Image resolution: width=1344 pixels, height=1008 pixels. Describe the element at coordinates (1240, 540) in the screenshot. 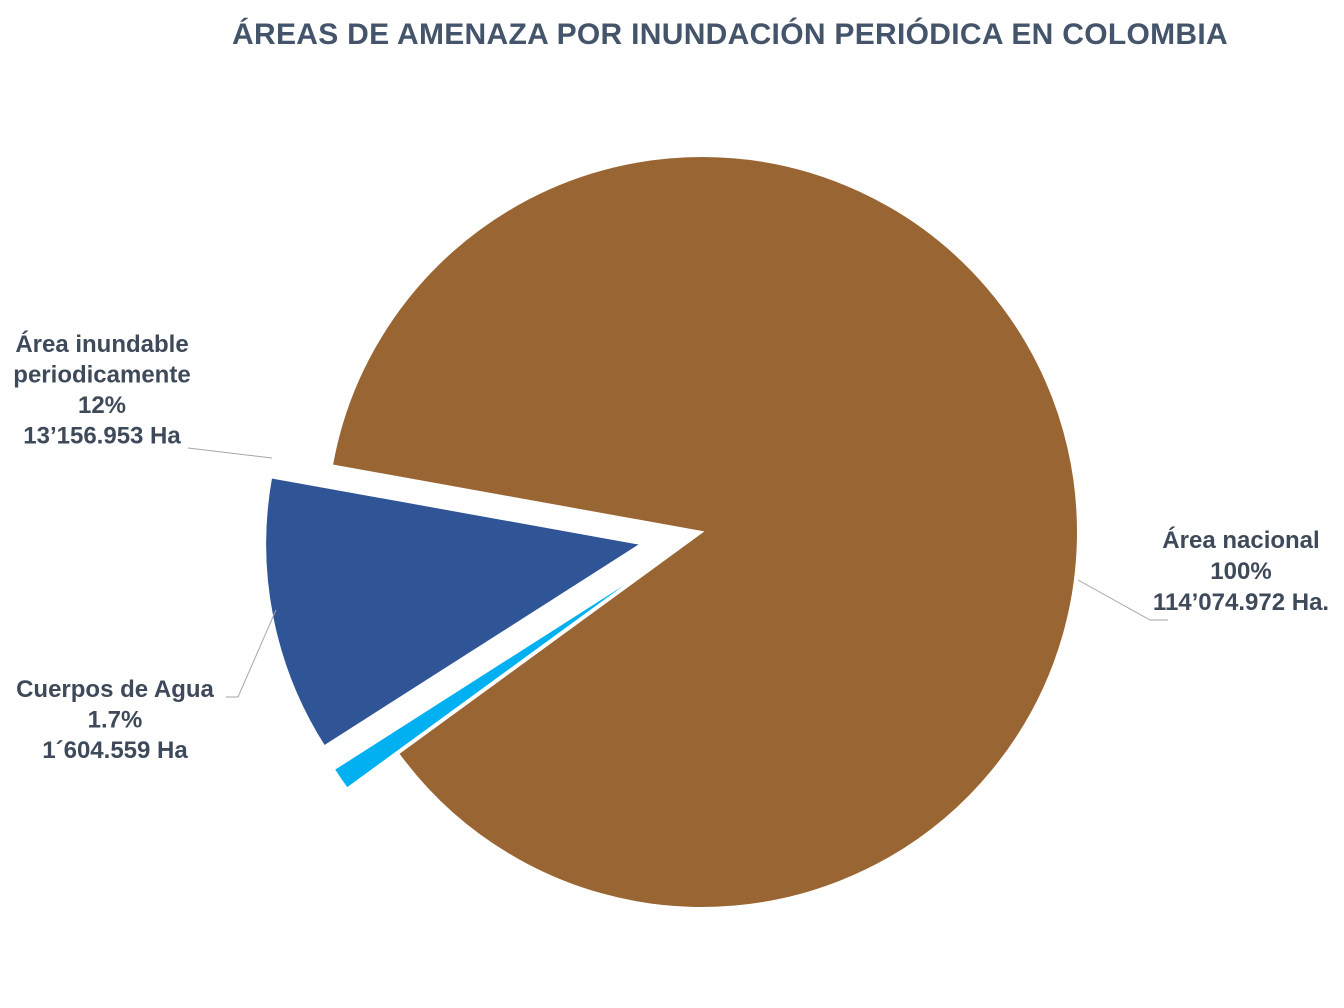

I see `data-label-national-line: Área nacional` at that location.